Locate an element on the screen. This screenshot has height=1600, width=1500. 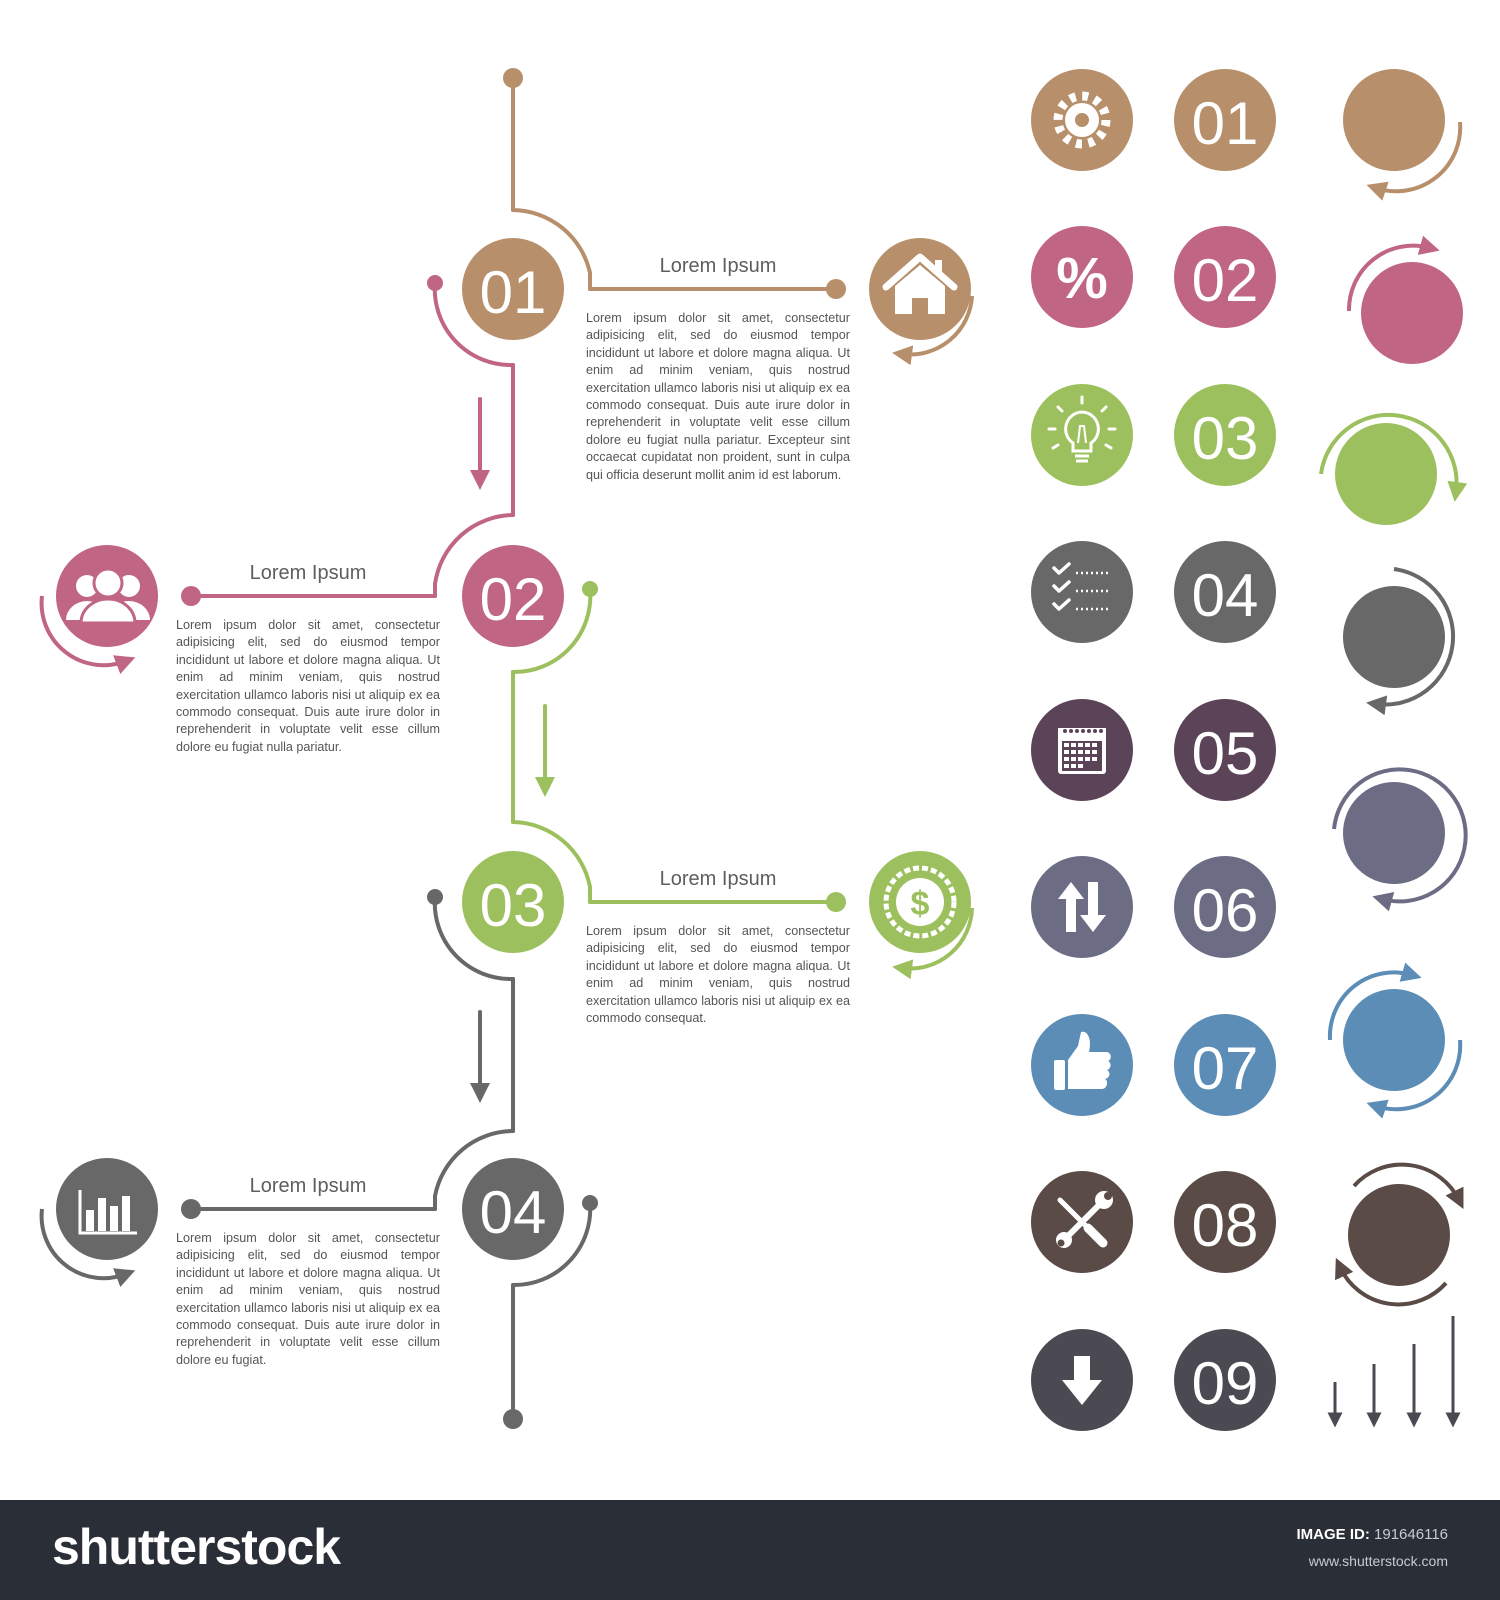
number-badge-label-9: 09 is located at coordinates (1225, 1383).